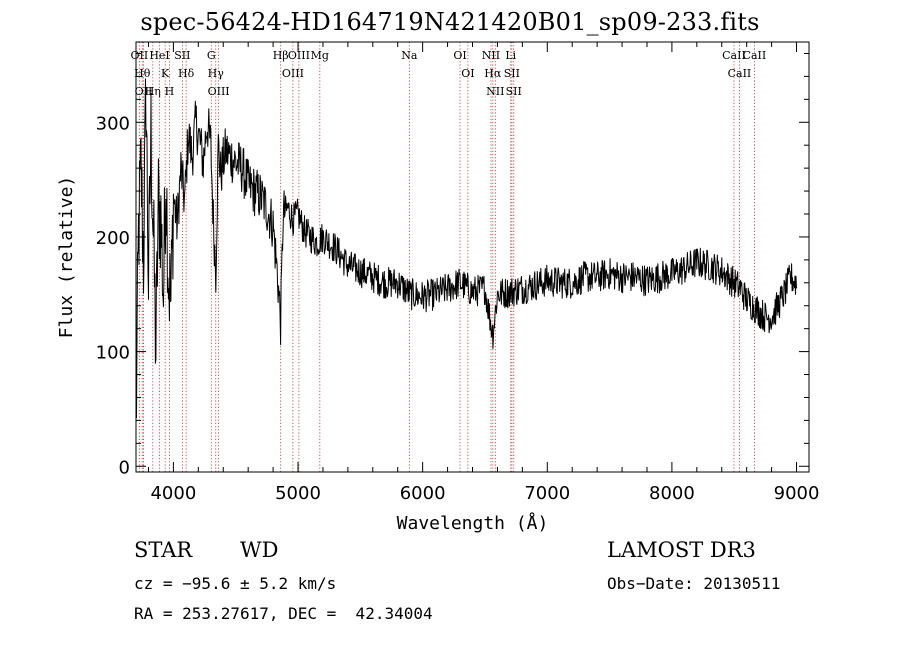 Image resolution: width=900 pixels, height=649 pixels. I want to click on line-marker-label: G, so click(211, 55).